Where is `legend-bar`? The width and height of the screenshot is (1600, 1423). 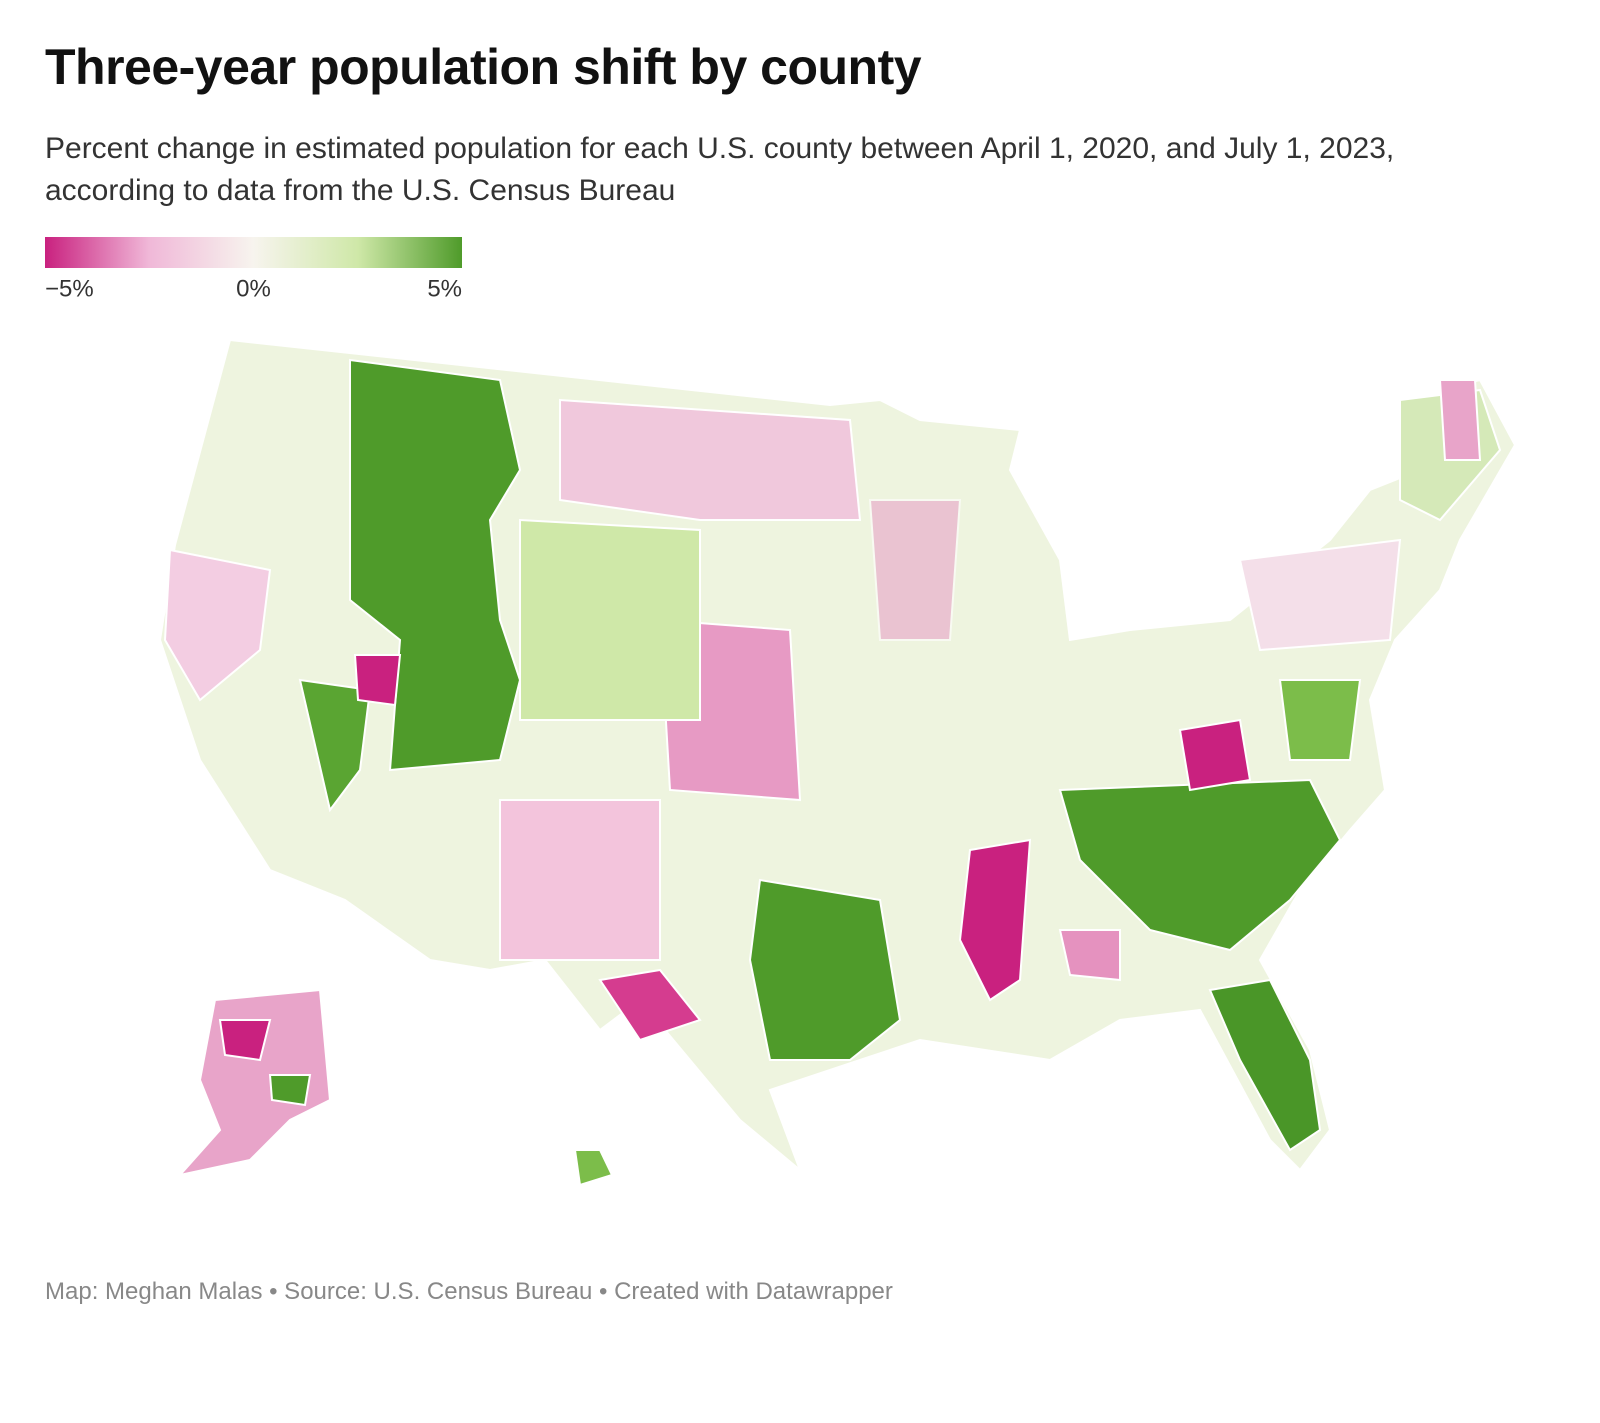
legend-bar is located at coordinates (253, 252).